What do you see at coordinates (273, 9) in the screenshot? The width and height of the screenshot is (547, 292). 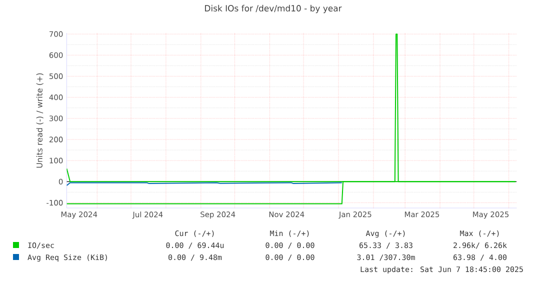 I see `chart-title: Disk IOs for /dev/md10 - by year` at bounding box center [273, 9].